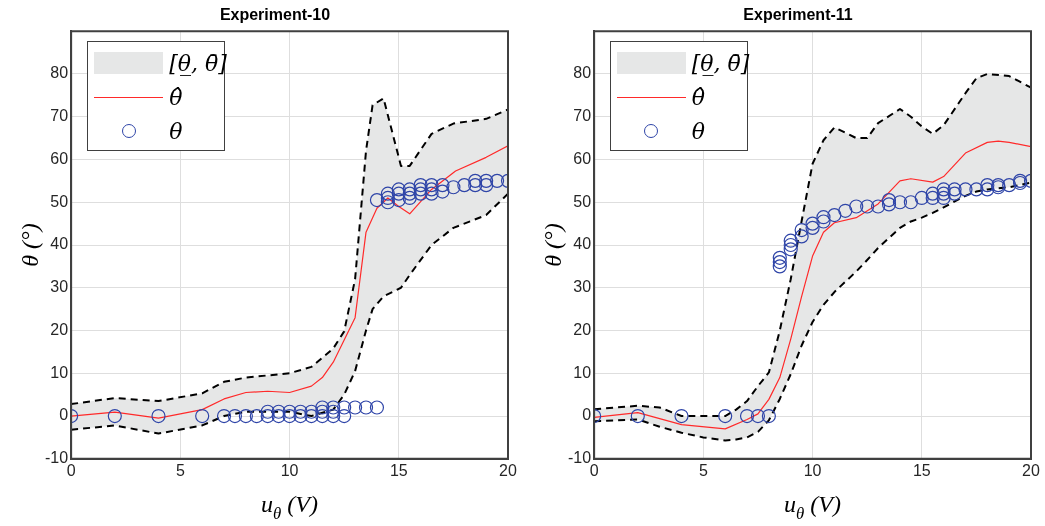 This screenshot has width=1045, height=526. Describe the element at coordinates (275, 15) in the screenshot. I see `chart-title: Experiment-10` at that location.